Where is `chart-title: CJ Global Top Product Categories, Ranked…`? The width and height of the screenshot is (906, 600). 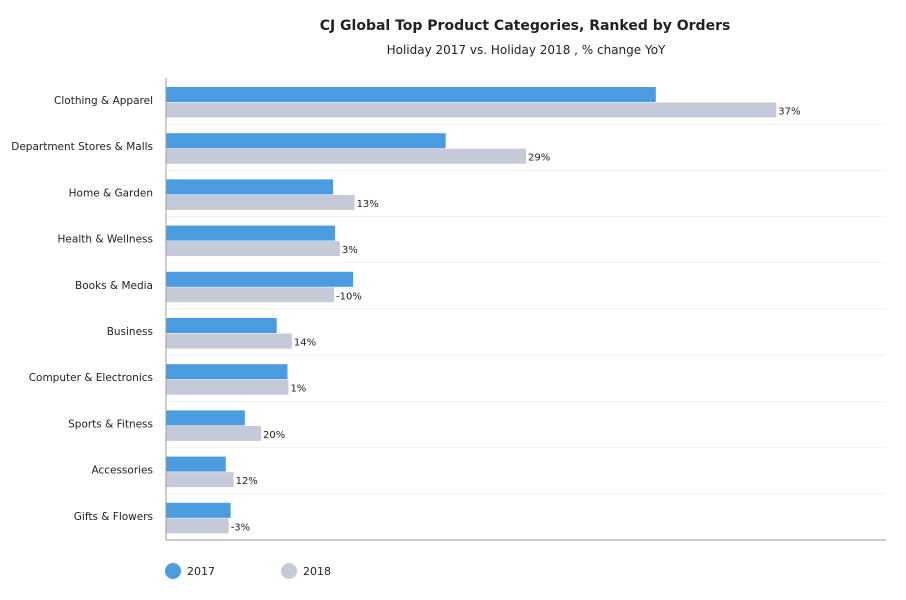
chart-title: CJ Global Top Product Categories, Ranked… is located at coordinates (525, 26).